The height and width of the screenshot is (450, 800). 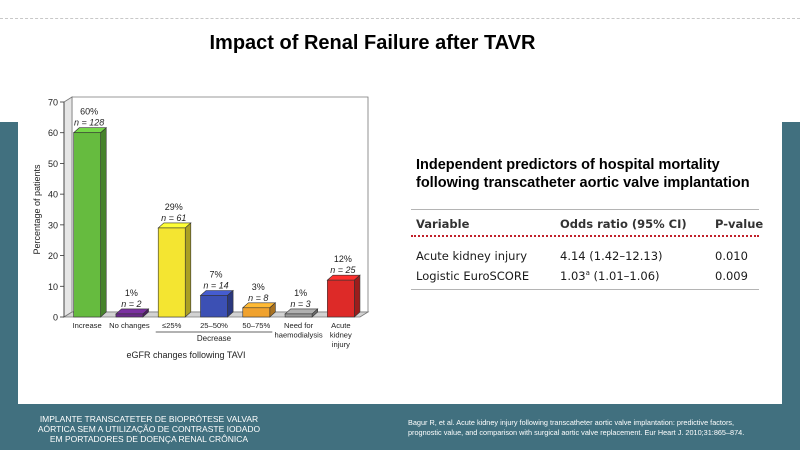 I want to click on y-tick-label: 0, so click(x=55, y=318).